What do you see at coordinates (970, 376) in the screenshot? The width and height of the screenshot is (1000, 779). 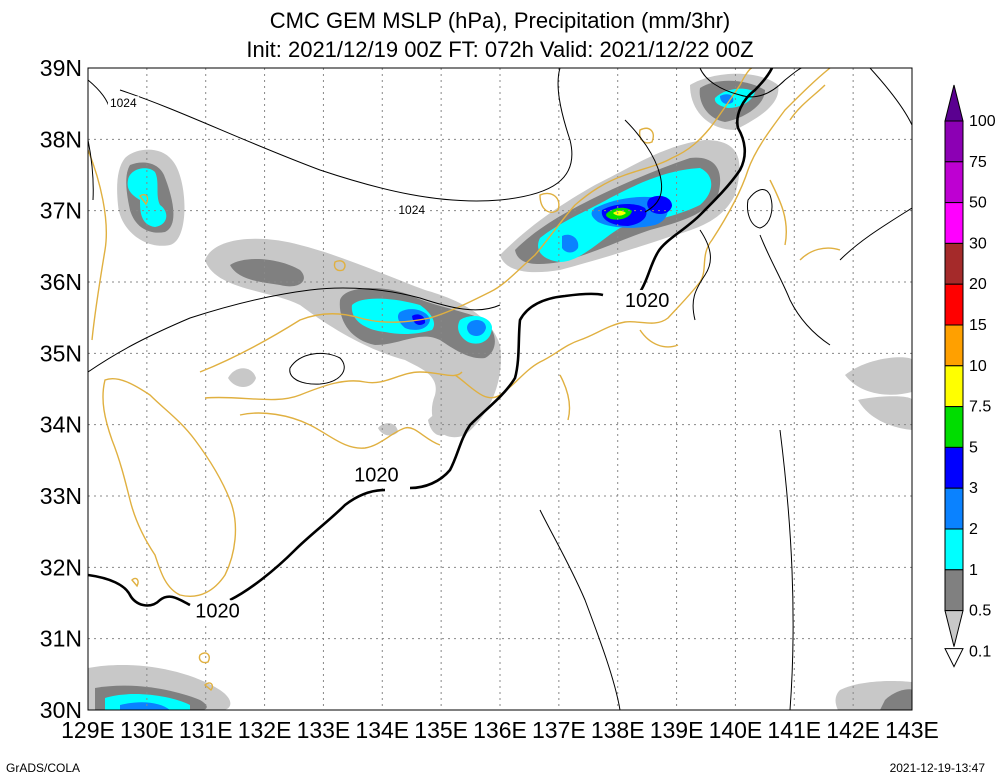 I see `precip-colorbar: 100 75 50 30 20 15 10 7.5 5 3 2 1 0.5 0.1` at bounding box center [970, 376].